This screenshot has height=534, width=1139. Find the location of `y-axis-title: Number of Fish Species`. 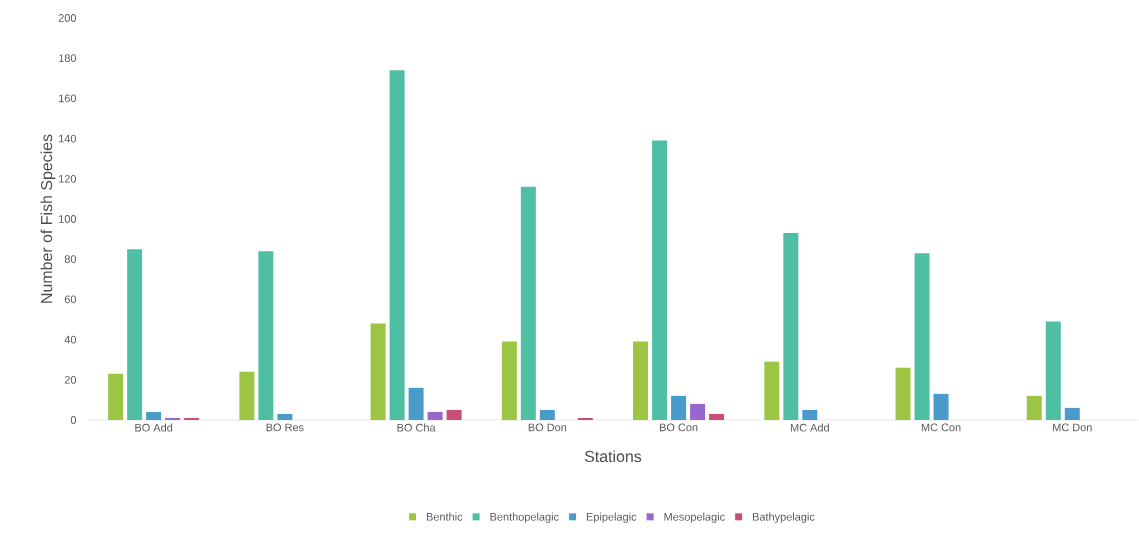

y-axis-title: Number of Fish Species is located at coordinates (48, 218).